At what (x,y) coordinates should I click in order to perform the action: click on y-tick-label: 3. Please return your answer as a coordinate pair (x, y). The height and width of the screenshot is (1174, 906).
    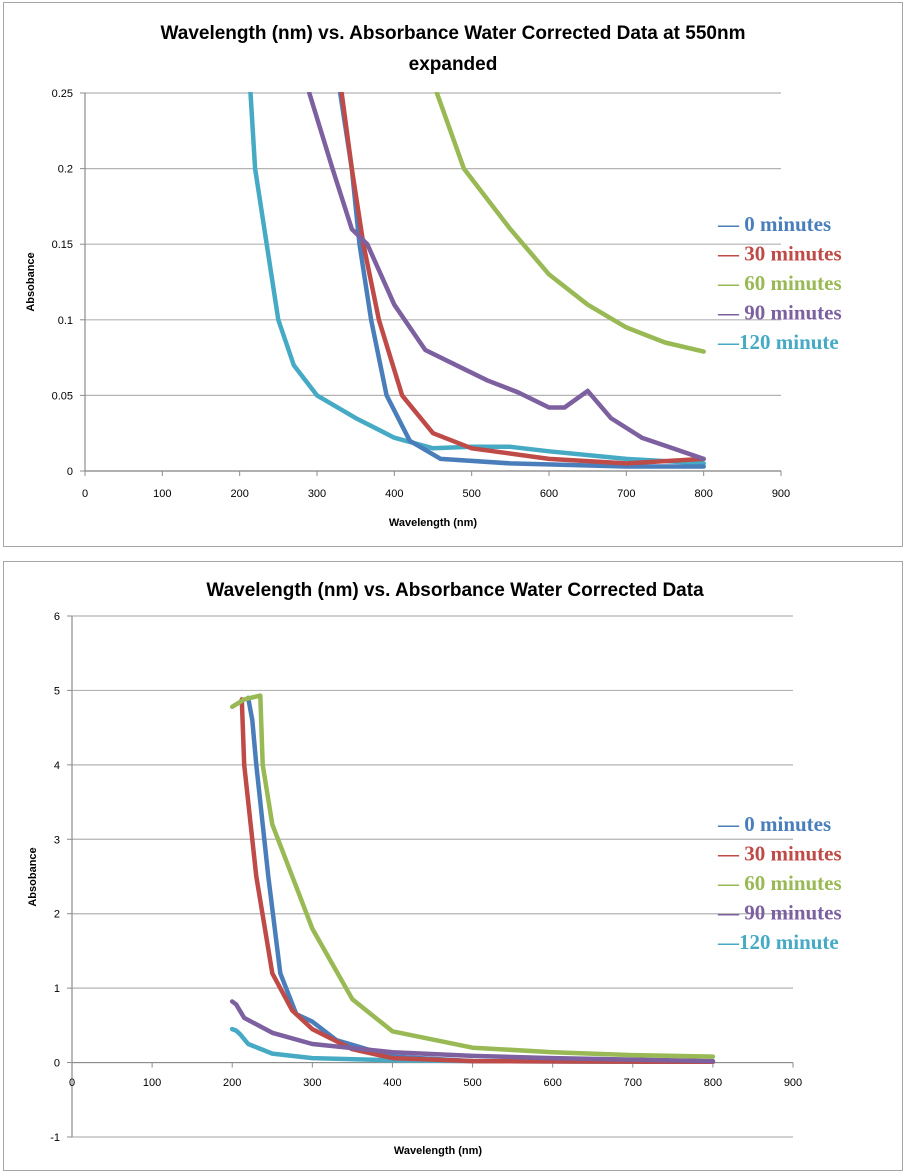
    Looking at the image, I should click on (57, 840).